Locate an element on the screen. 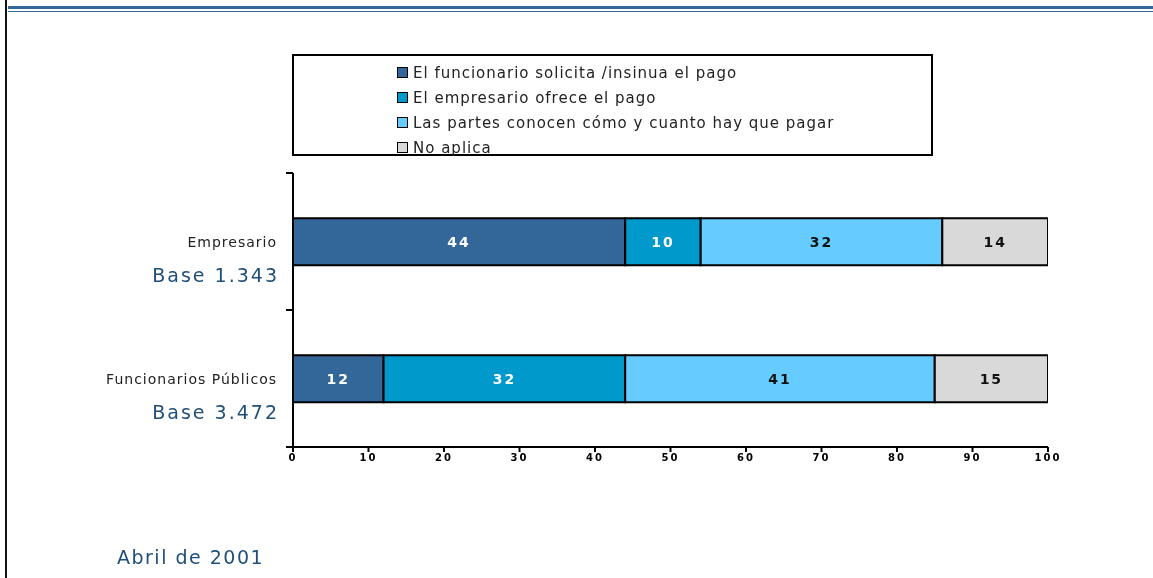 The image size is (1153, 578). x-tick-label: 60 is located at coordinates (746, 458).